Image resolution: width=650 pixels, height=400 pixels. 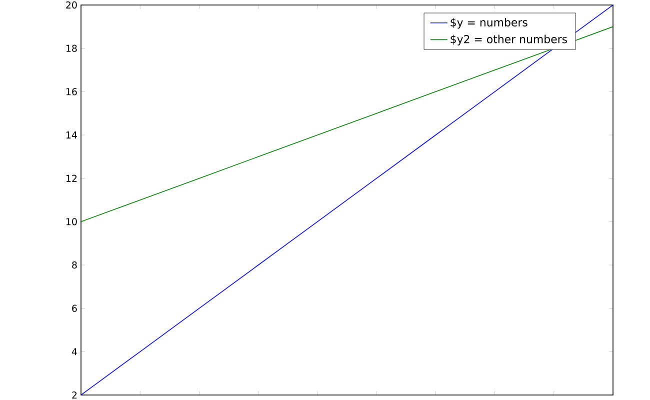 I want to click on y-tick-label: 10, so click(x=71, y=222).